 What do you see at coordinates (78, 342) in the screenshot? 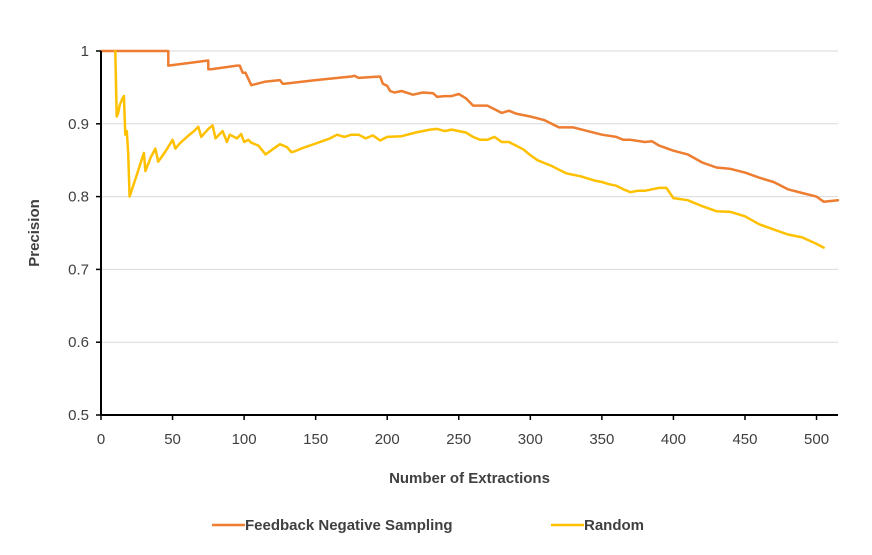
I see `y-tick-label: 0.6` at bounding box center [78, 342].